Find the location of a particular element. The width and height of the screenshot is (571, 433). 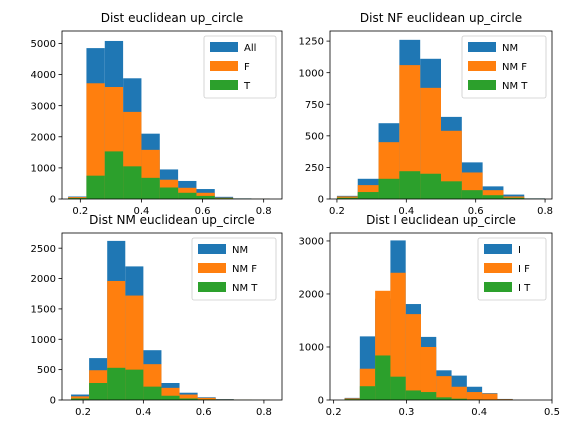

bar-s3-bin9 is located at coordinates (514, 198).